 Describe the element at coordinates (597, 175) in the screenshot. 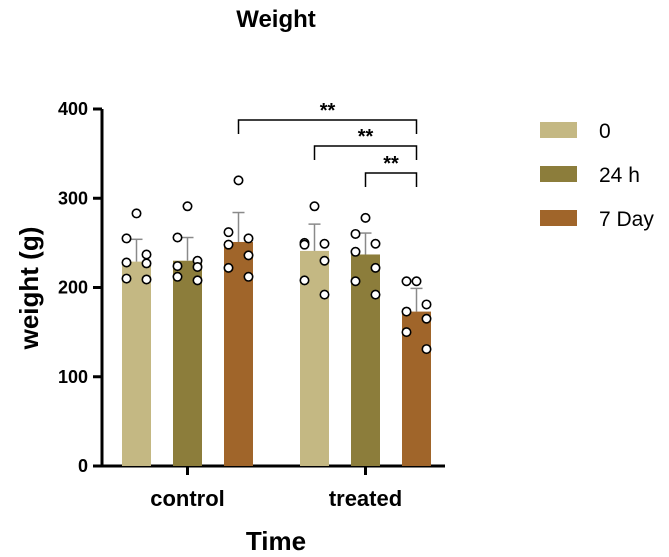

I see `legend: 0 24 h 7 Day` at that location.